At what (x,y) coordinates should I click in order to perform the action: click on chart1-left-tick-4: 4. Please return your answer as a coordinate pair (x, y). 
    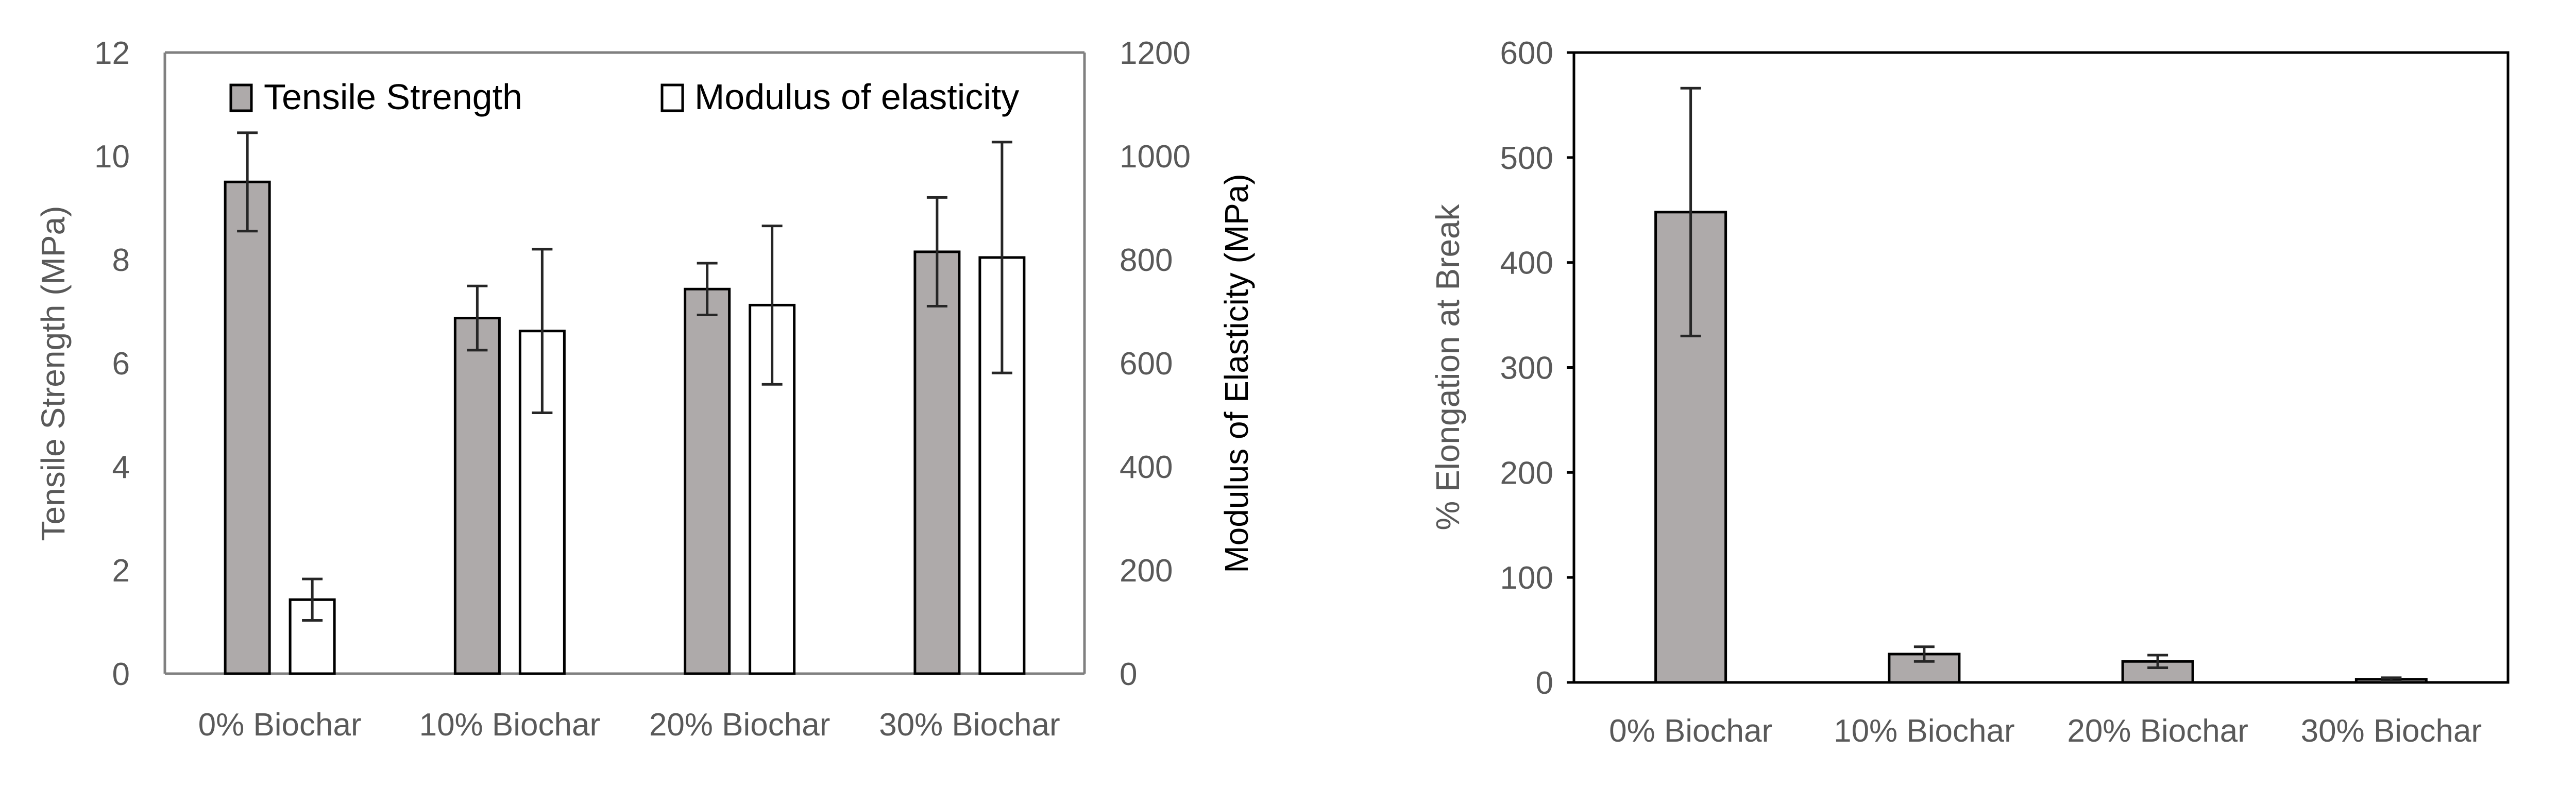
    Looking at the image, I should click on (121, 467).